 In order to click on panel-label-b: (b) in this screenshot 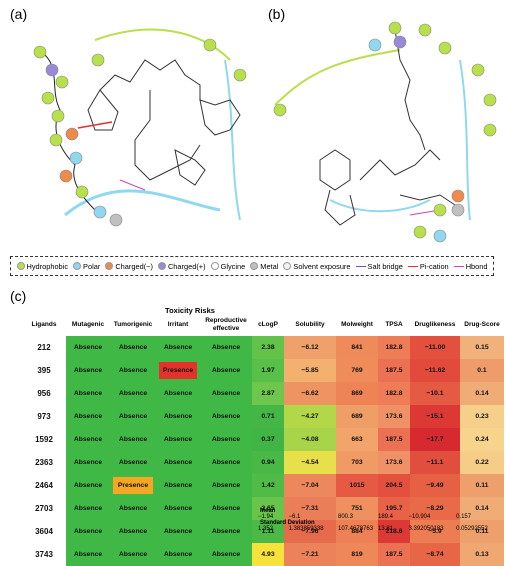, I will do `click(277, 14)`.